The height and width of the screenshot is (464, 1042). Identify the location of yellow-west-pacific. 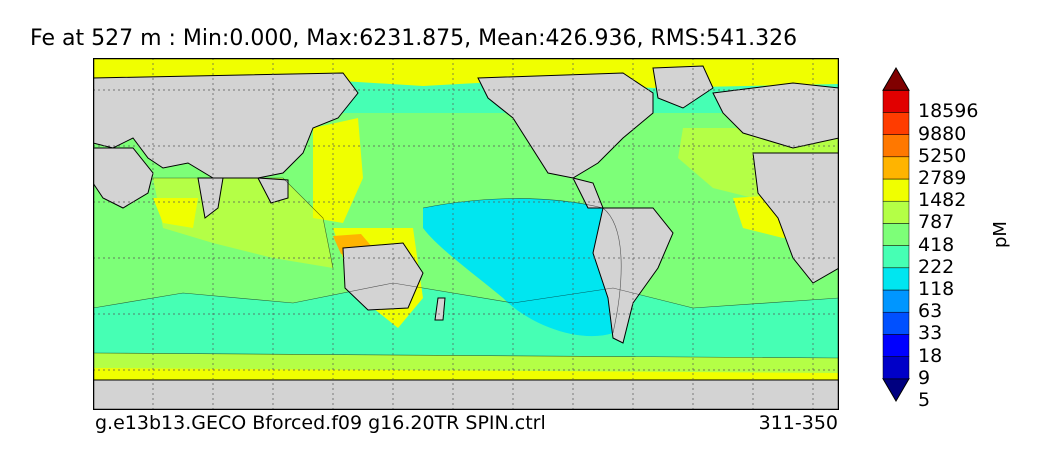
(338, 170).